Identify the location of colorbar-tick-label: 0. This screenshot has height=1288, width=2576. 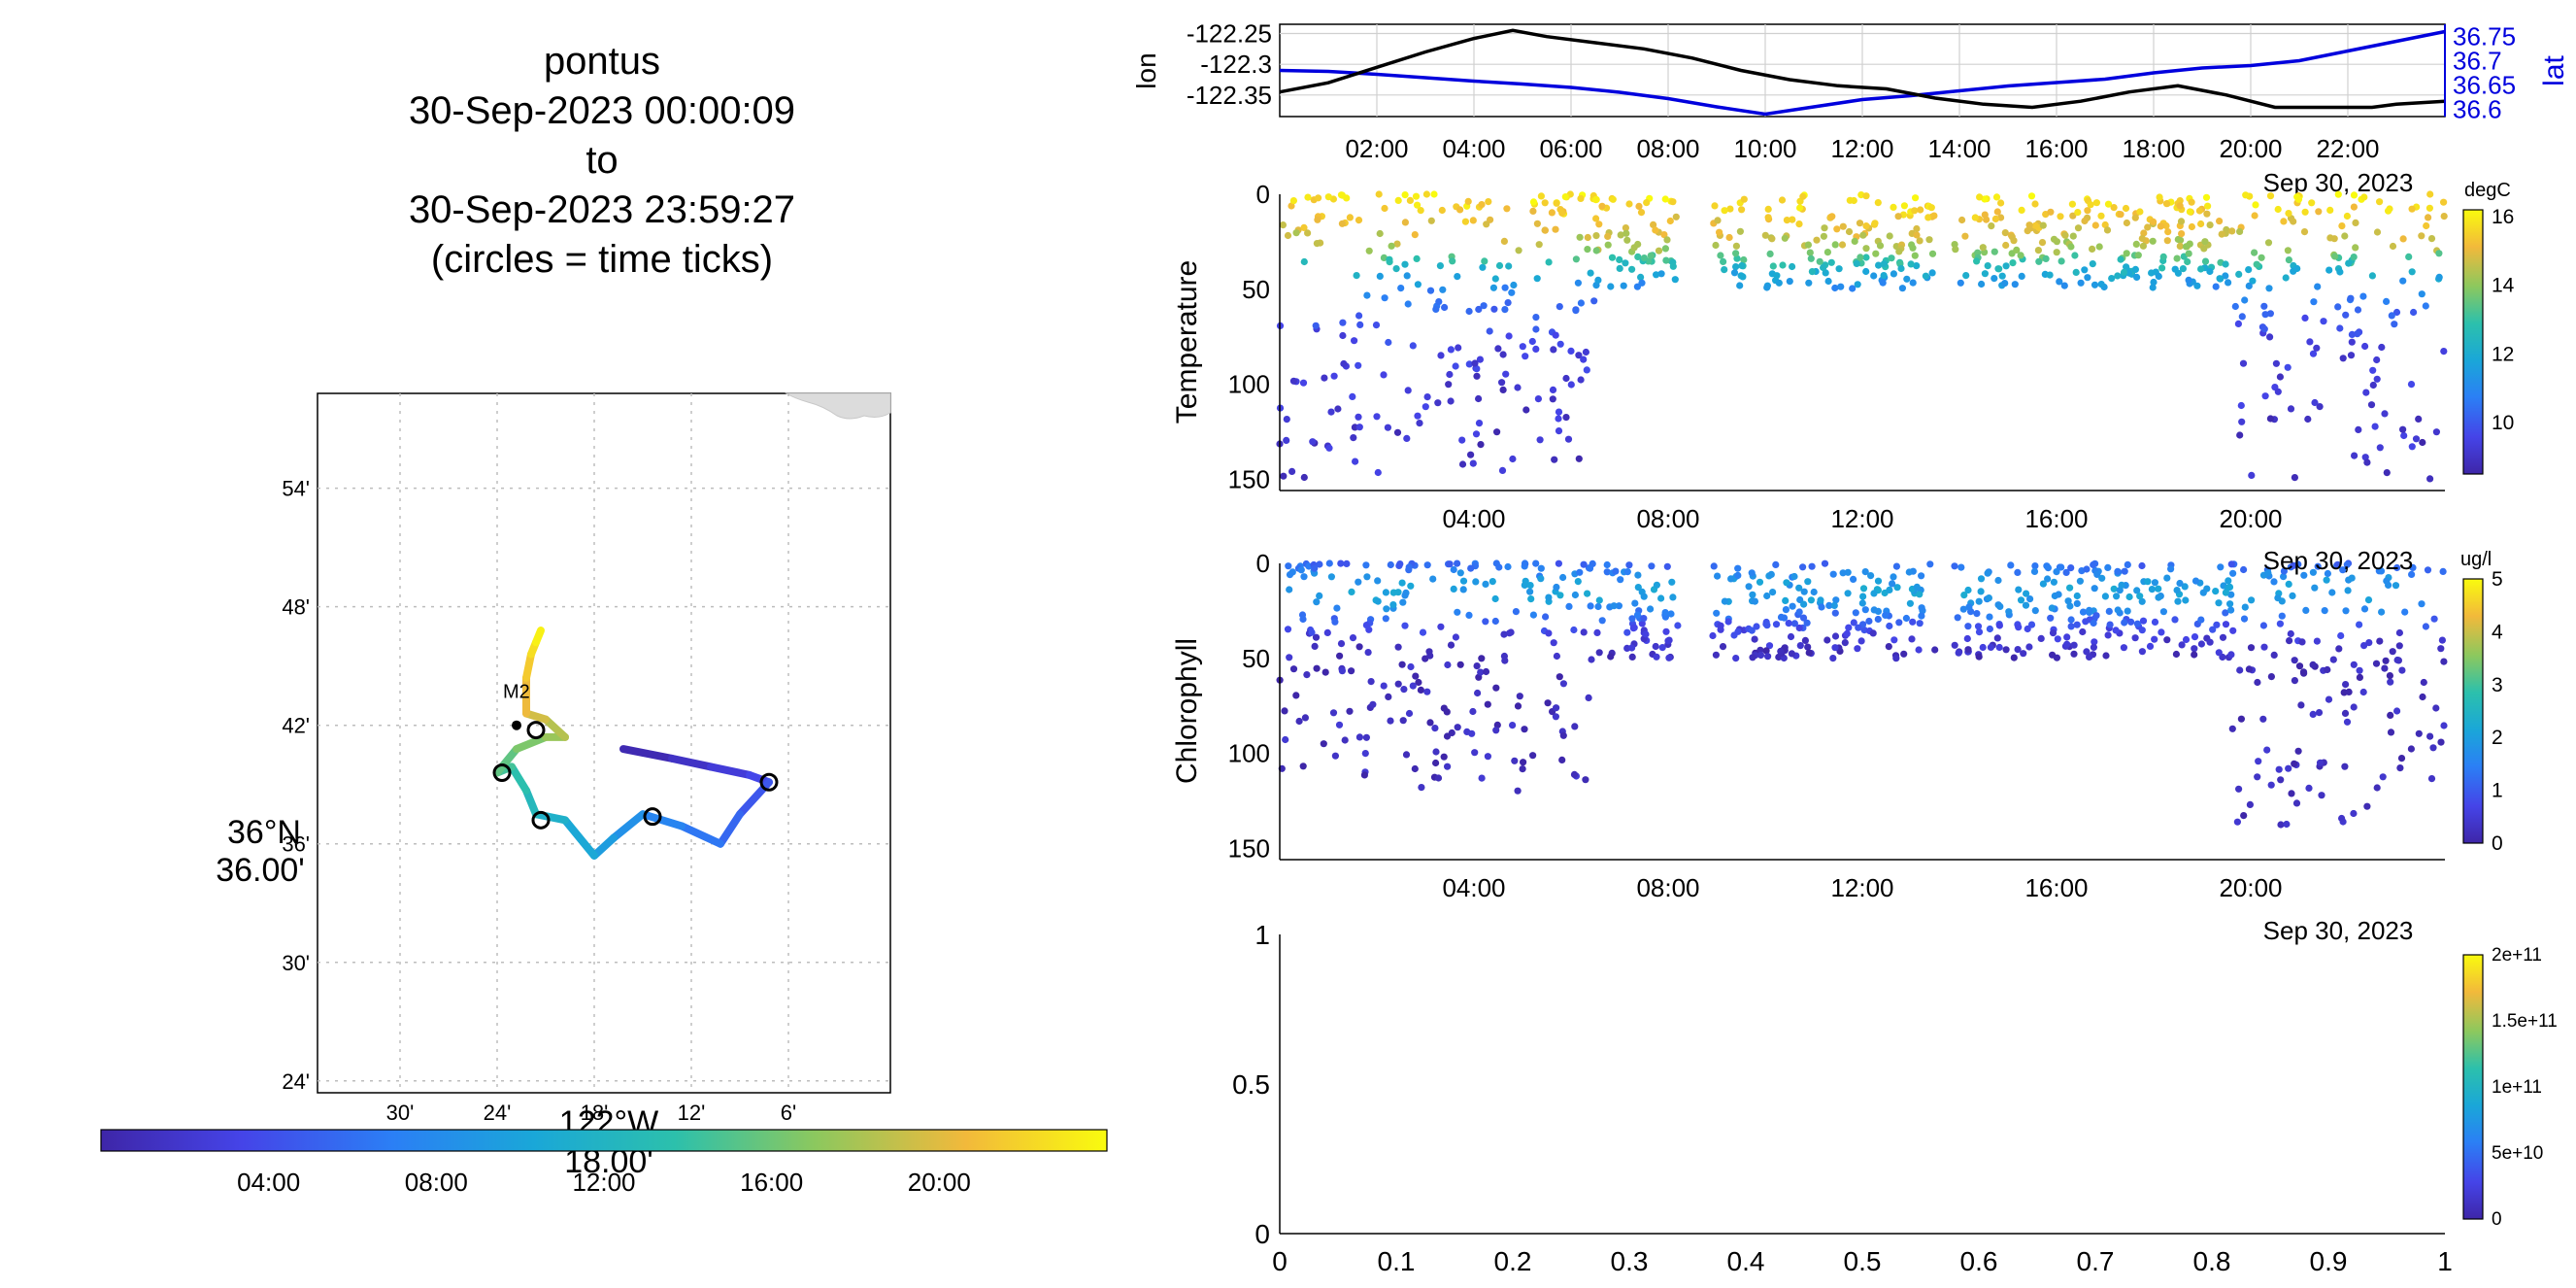
(2497, 1219).